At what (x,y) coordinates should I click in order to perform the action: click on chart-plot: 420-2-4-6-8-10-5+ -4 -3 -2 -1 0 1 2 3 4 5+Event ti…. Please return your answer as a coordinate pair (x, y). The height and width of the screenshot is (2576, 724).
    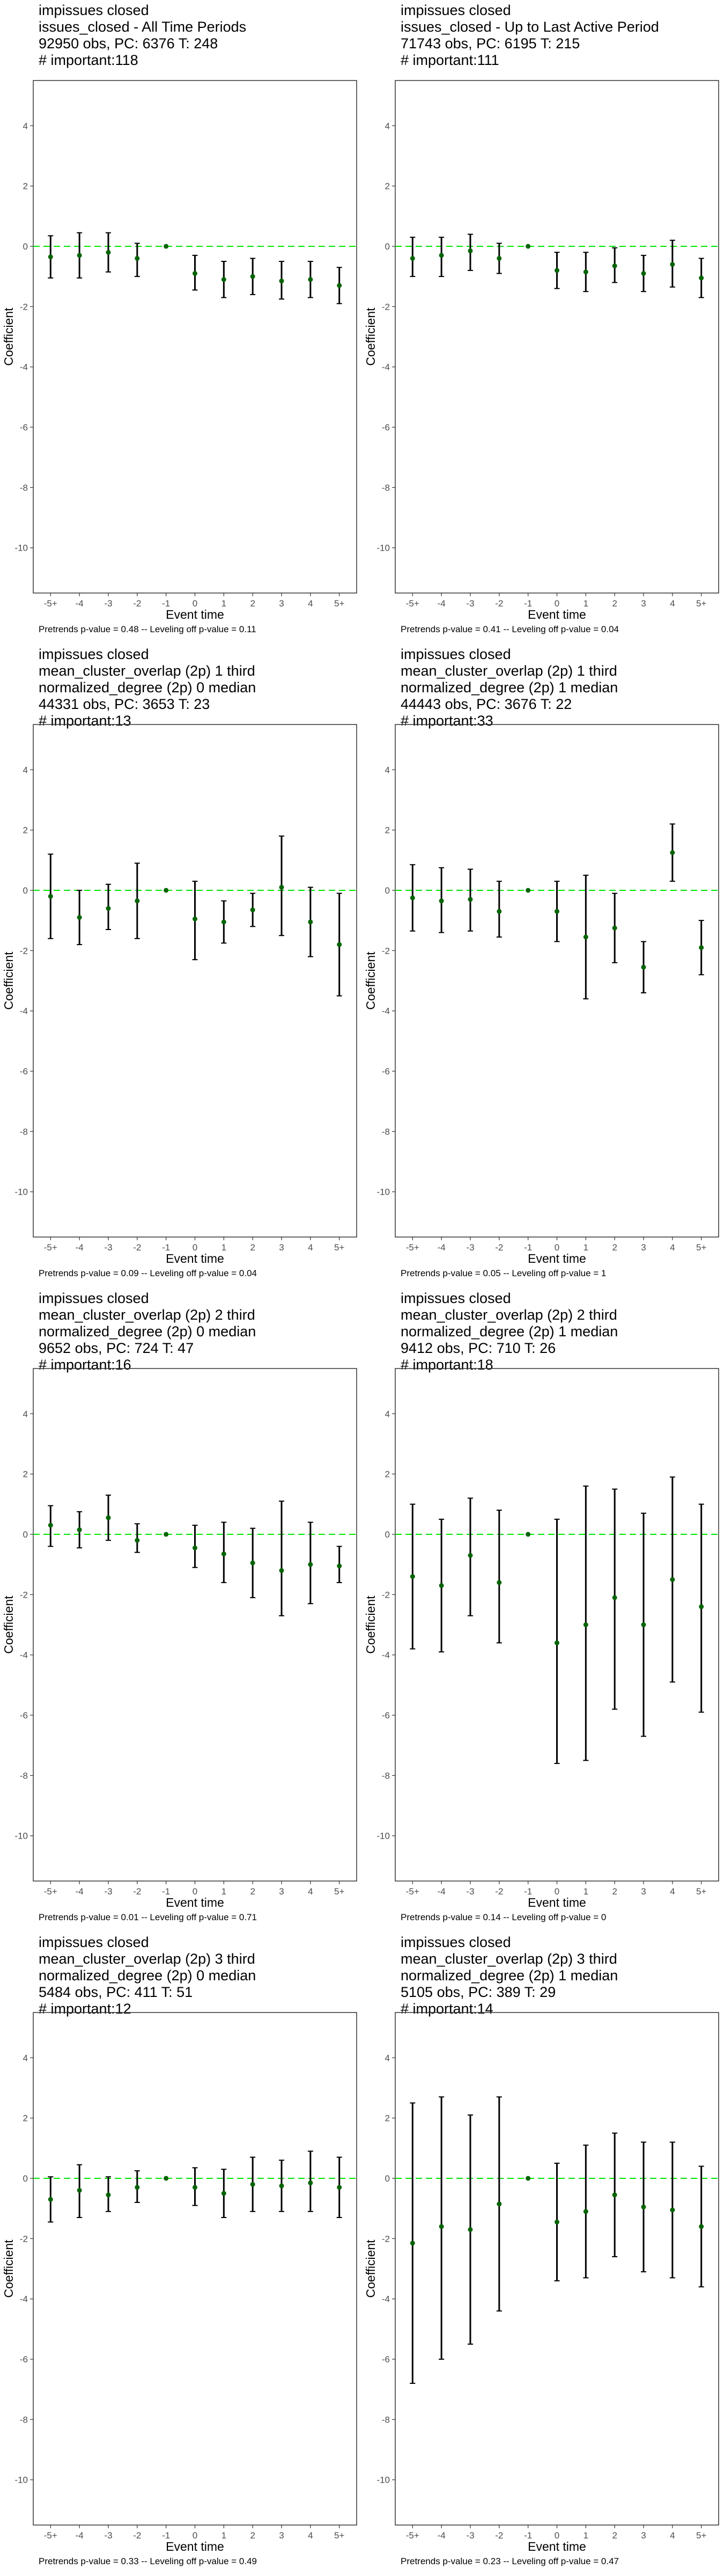
    Looking at the image, I should click on (179, 994).